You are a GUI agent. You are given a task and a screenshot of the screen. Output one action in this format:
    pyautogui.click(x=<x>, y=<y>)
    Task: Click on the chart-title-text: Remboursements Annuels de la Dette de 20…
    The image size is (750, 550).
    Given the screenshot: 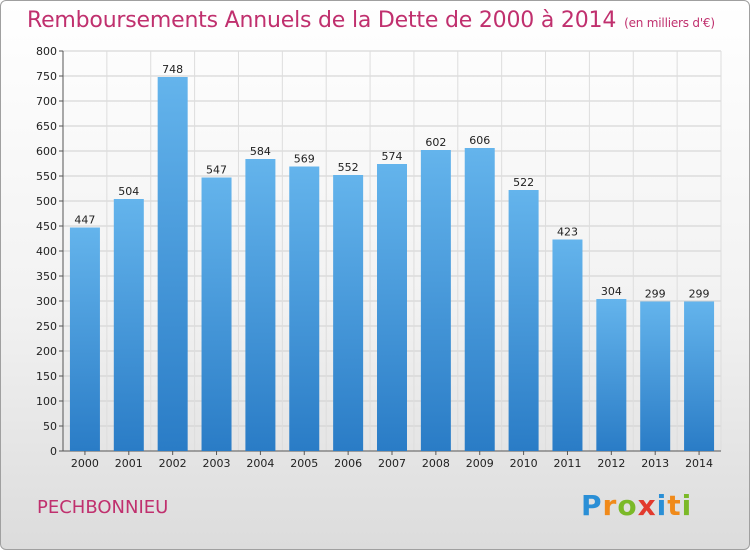 What is the action you would take?
    pyautogui.click(x=322, y=20)
    